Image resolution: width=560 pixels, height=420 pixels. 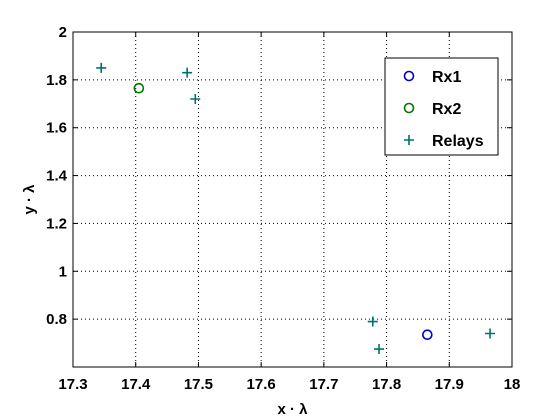 I want to click on x-tick-label: 17.6, so click(x=261, y=384).